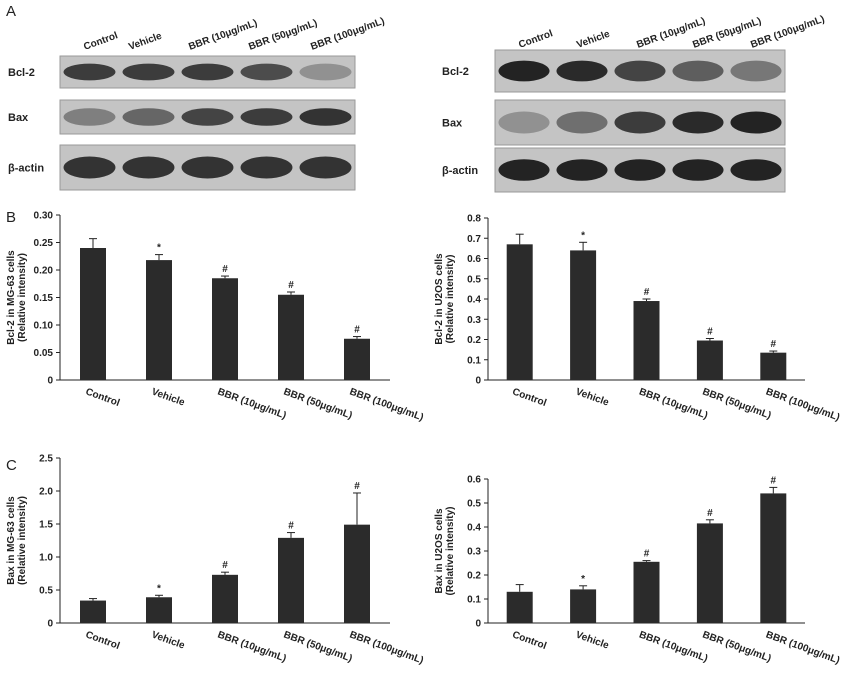  I want to click on y-tick-label: 0.15, so click(44, 298).